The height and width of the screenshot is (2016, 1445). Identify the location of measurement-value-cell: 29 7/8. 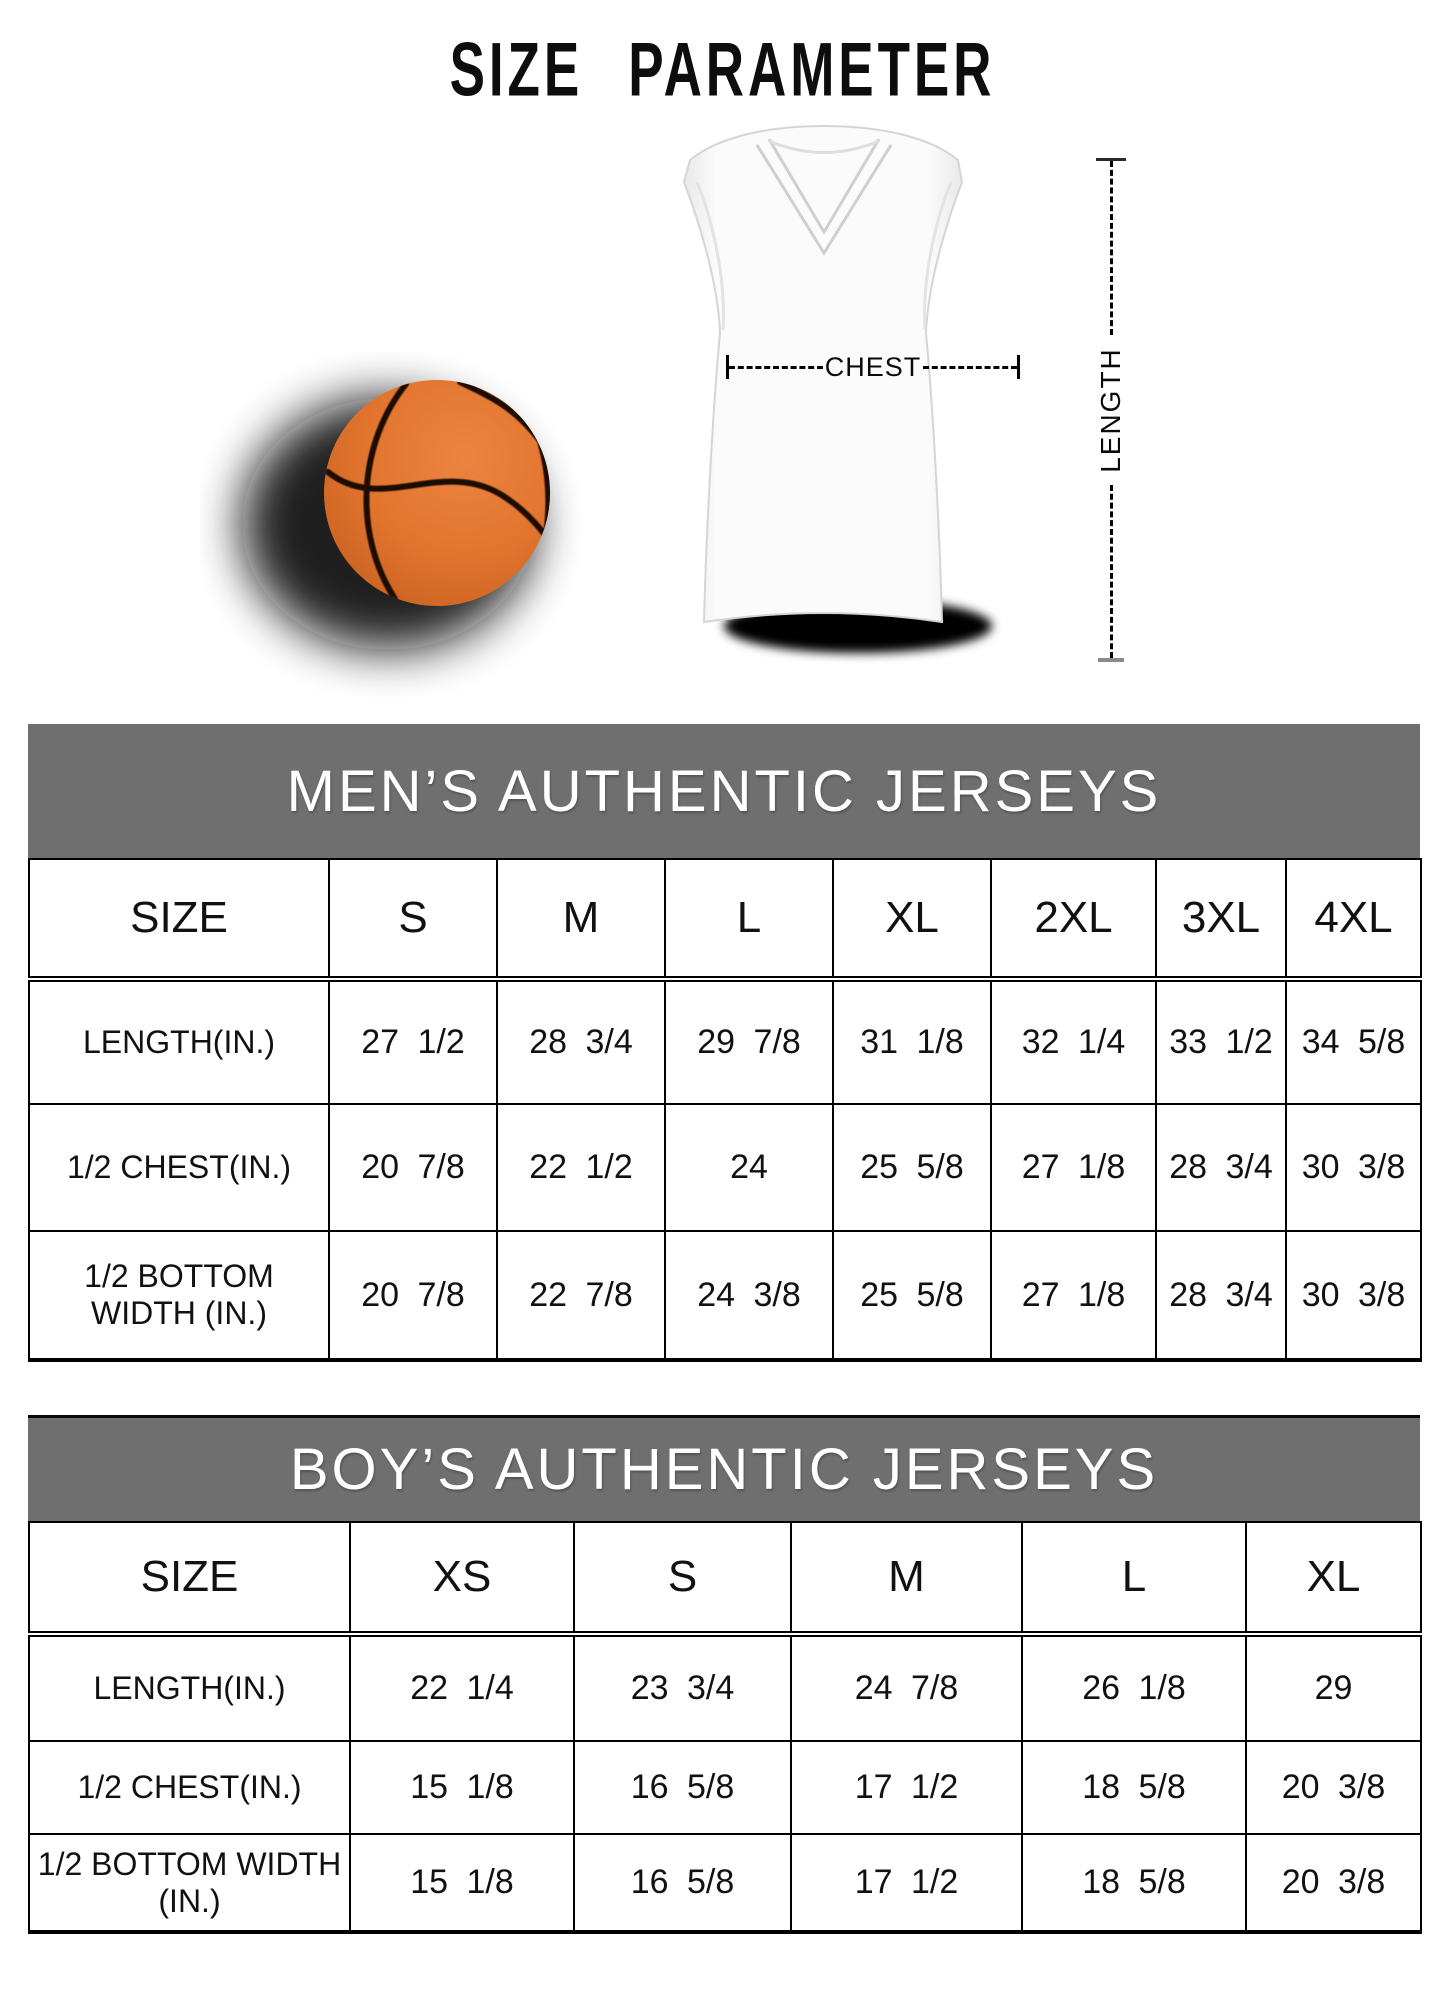
(749, 1041).